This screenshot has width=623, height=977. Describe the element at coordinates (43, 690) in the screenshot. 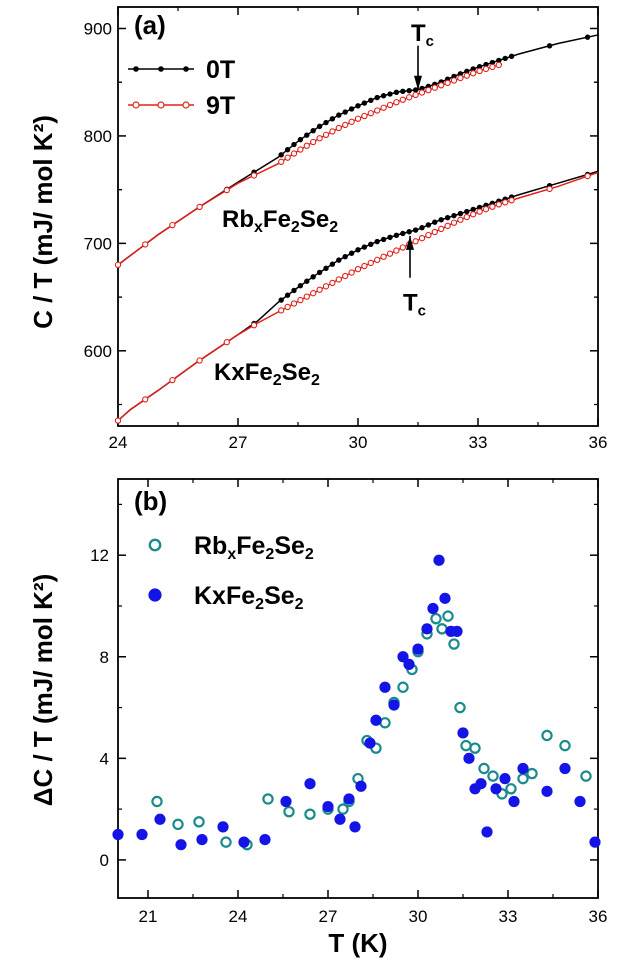

I see `panel-b-ylabel: ΔC / T (mJ/ mol K²)` at that location.